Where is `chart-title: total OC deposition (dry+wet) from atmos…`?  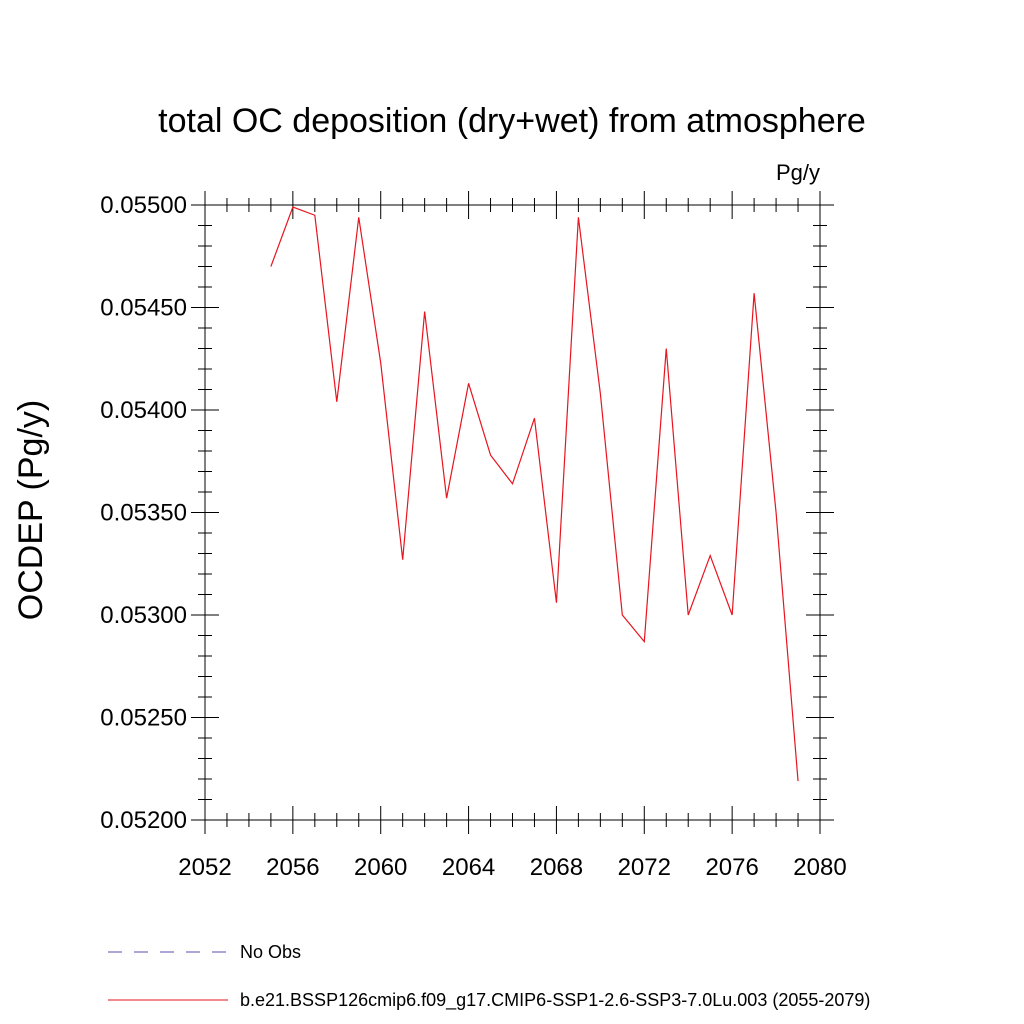
chart-title: total OC deposition (dry+wet) from atmos… is located at coordinates (512, 121).